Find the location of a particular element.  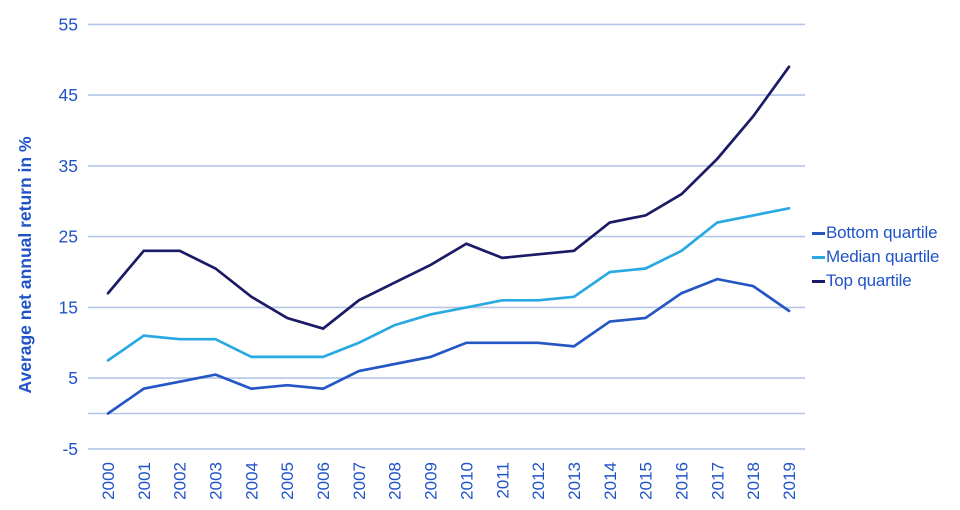

x-tick-label: 2010 is located at coordinates (466, 481).